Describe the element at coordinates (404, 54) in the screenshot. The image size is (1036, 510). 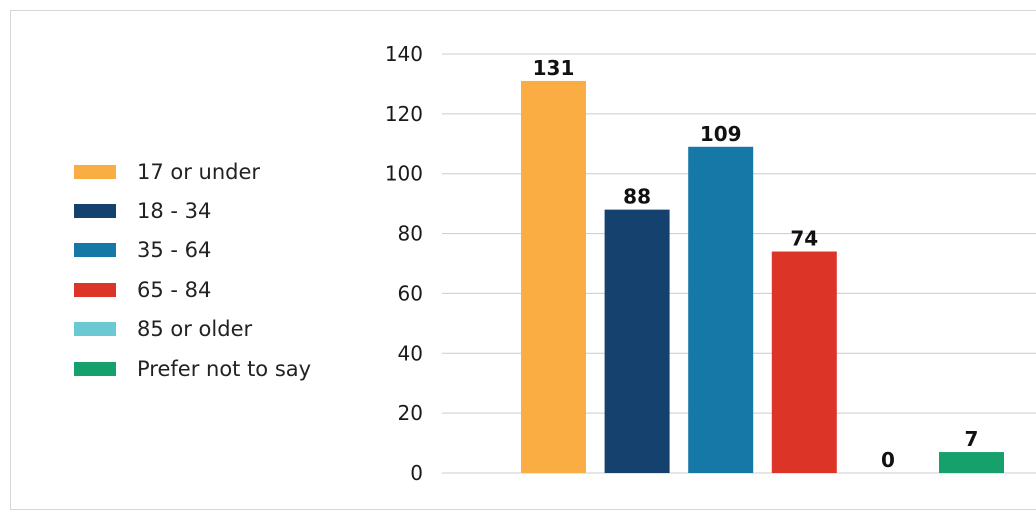
I see `y-tick-label: 140` at that location.